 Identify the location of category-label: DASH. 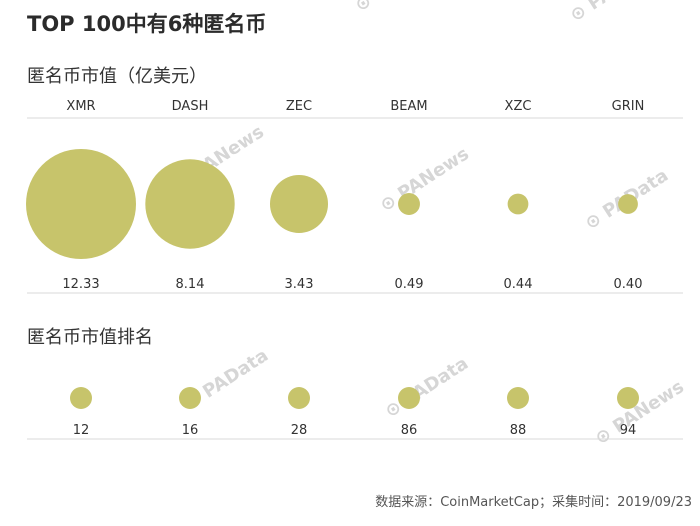
(190, 106).